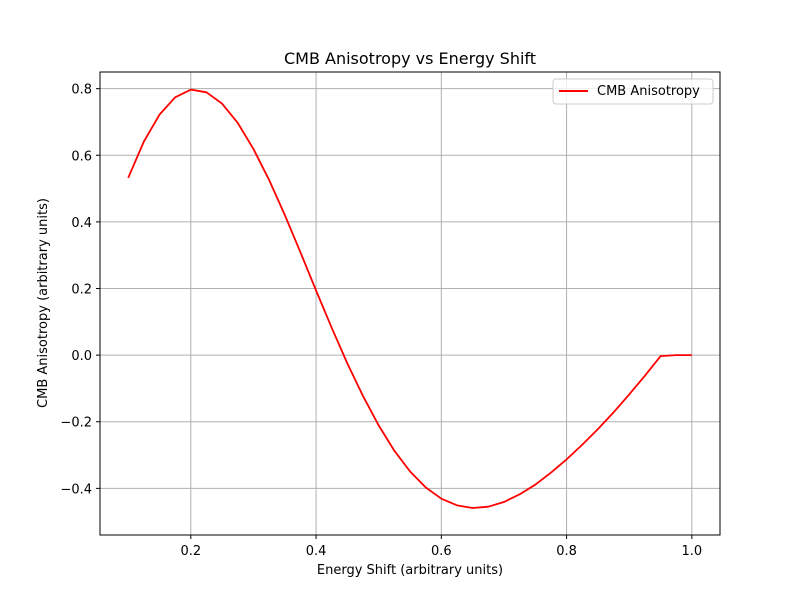 The image size is (800, 600). I want to click on chart-title: CMB Anisotropy vs Energy Shift, so click(410, 58).